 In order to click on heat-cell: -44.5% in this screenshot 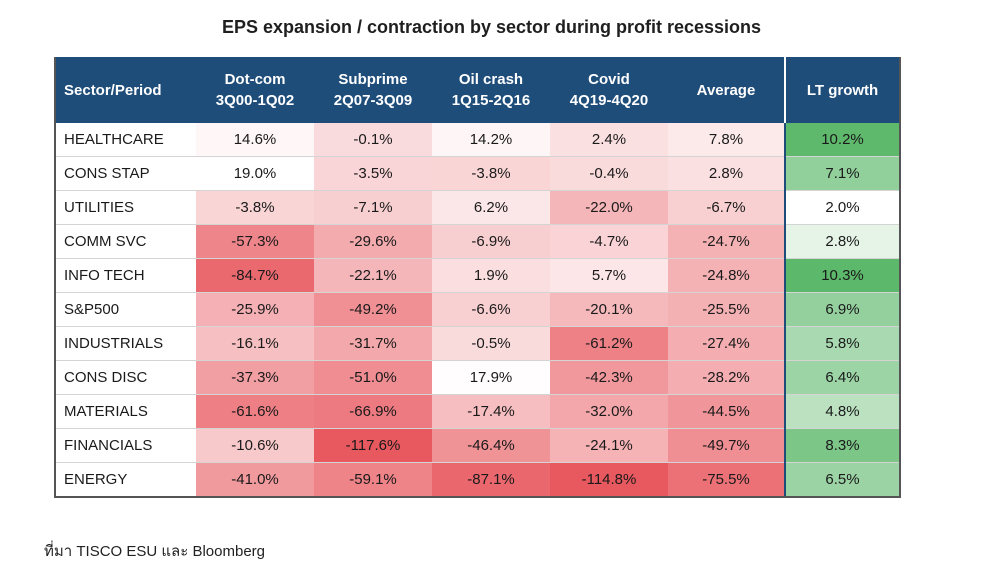, I will do `click(726, 411)`.